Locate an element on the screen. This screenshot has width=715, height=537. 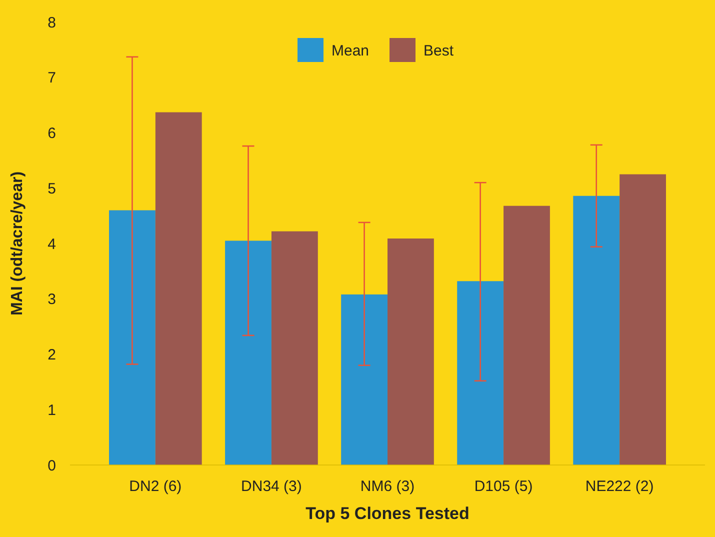
x-axis-title: Top 5 Clones Tested is located at coordinates (388, 513).